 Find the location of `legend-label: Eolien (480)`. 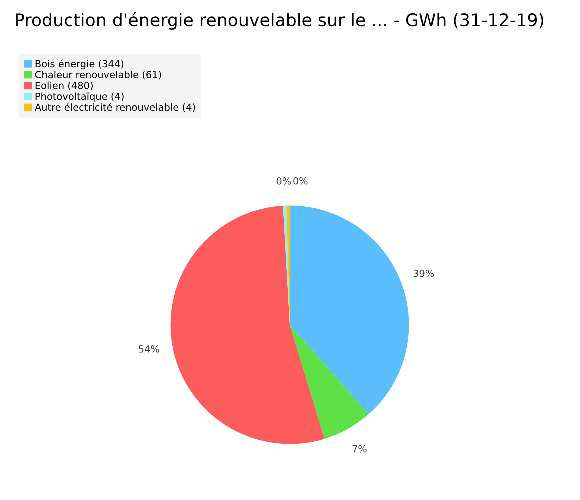

legend-label: Eolien (480) is located at coordinates (64, 86).